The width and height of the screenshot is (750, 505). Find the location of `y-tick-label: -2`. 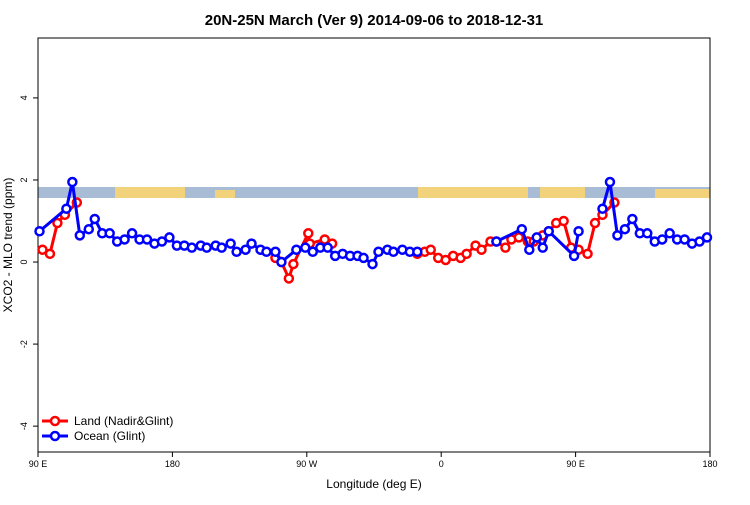

y-tick-label: -2 is located at coordinates (24, 344).